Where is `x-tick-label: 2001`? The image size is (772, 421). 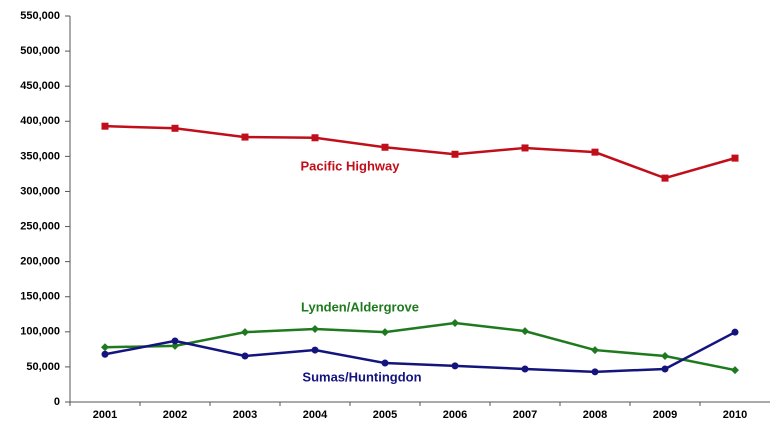 x-tick-label: 2001 is located at coordinates (105, 415).